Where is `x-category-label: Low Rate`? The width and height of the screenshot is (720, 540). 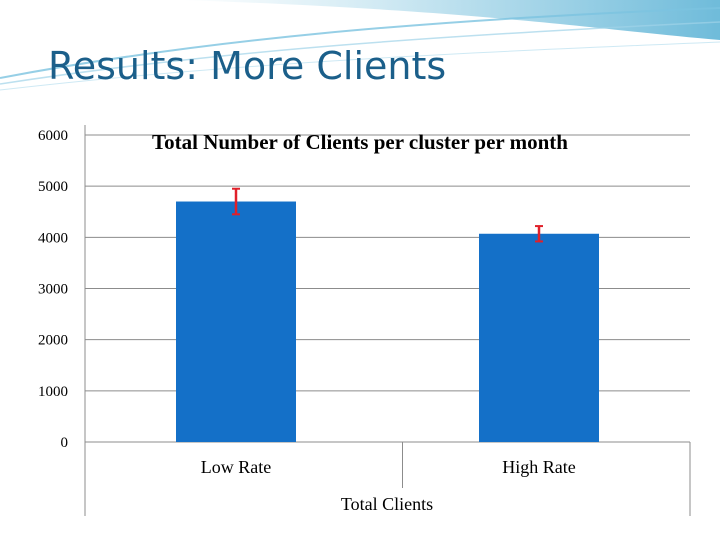 x-category-label: Low Rate is located at coordinates (236, 467).